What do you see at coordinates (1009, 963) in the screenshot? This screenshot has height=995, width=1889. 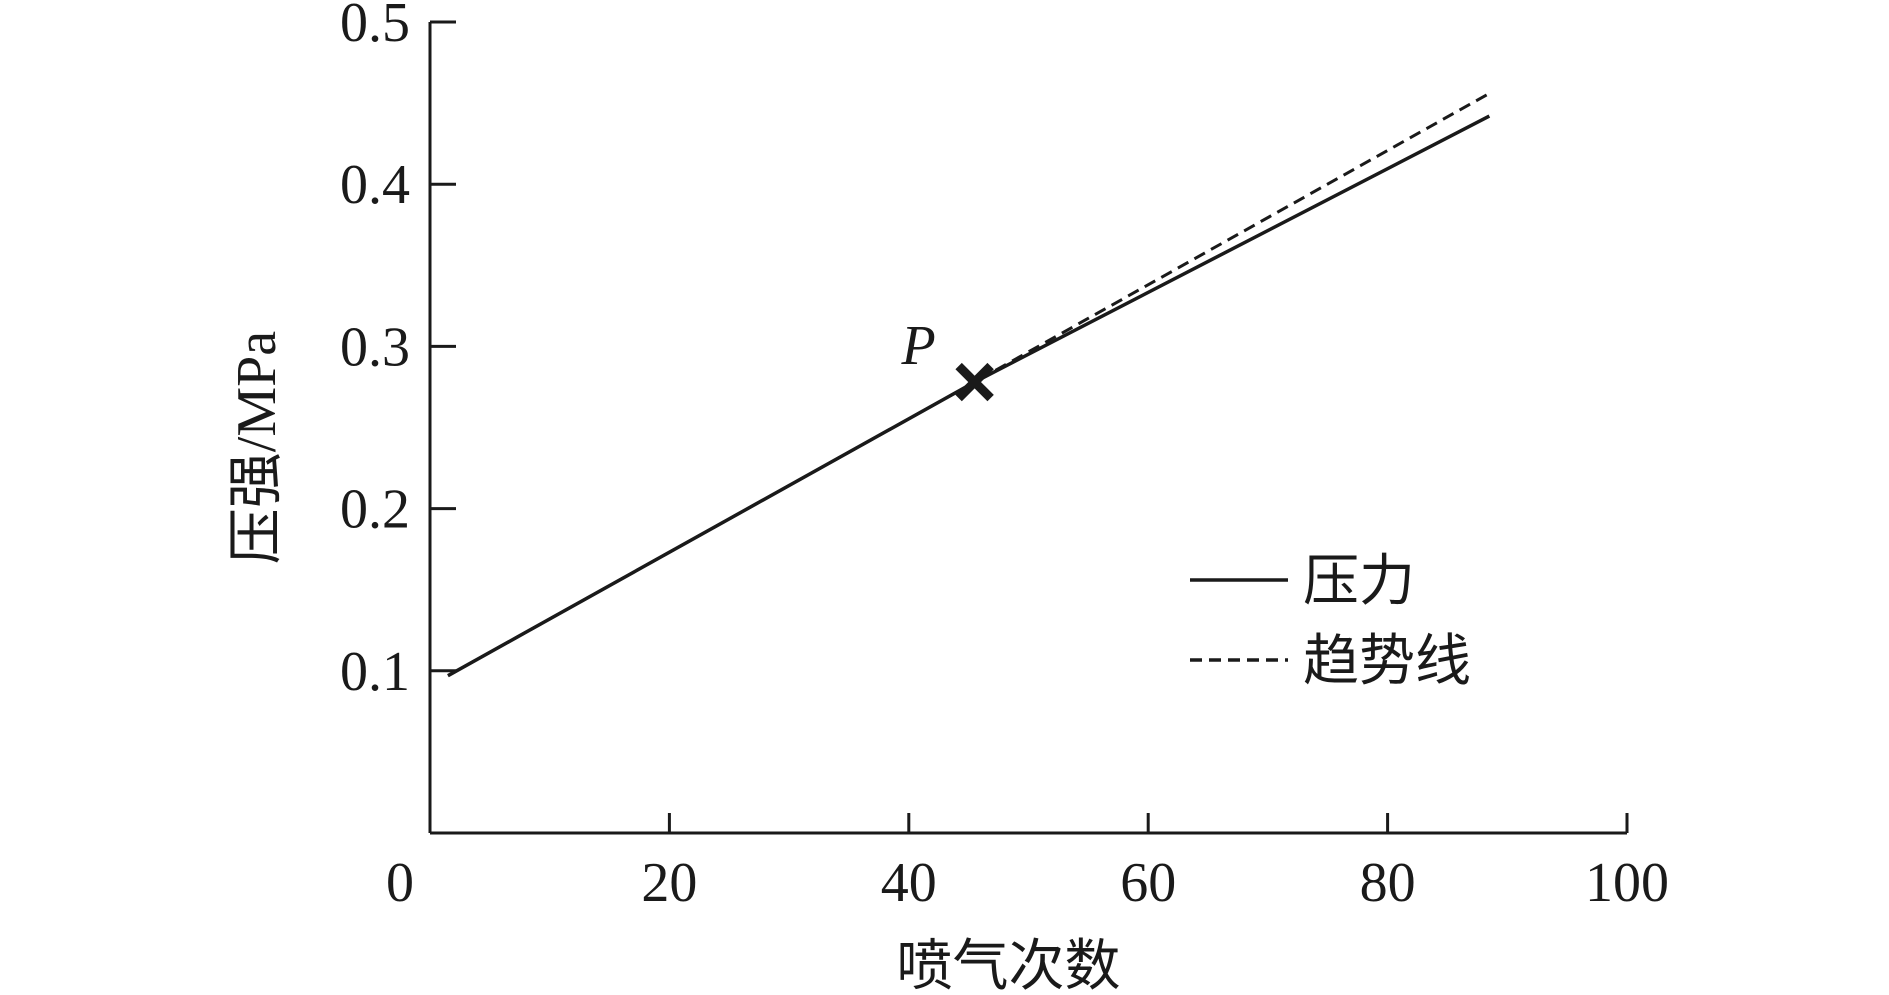 I see `x-axis-title: 喷气次数` at bounding box center [1009, 963].